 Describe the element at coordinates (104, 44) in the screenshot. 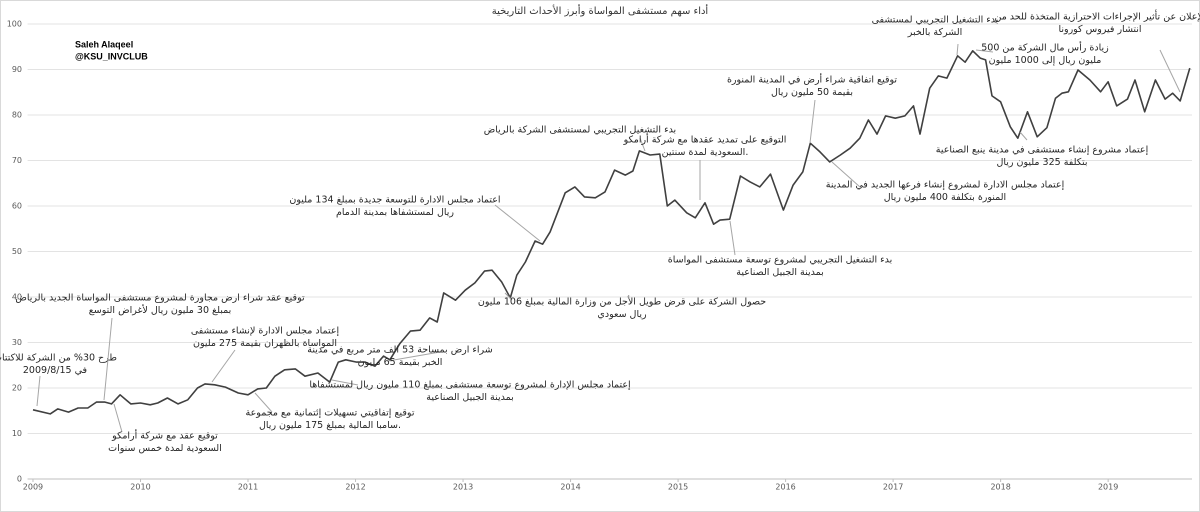

I see `watermark: Saleh Alaqeel` at that location.